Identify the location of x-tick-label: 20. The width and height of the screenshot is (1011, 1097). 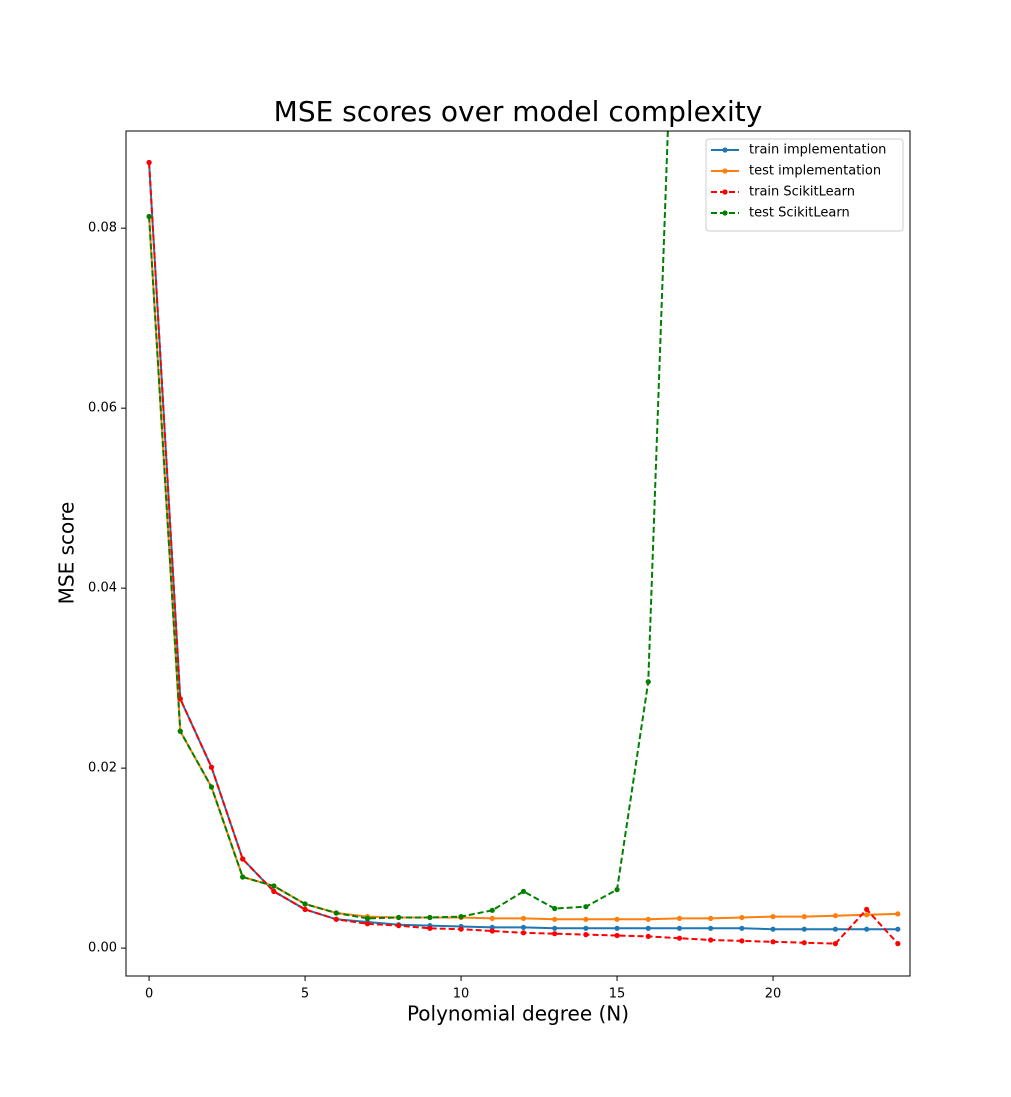
(773, 994).